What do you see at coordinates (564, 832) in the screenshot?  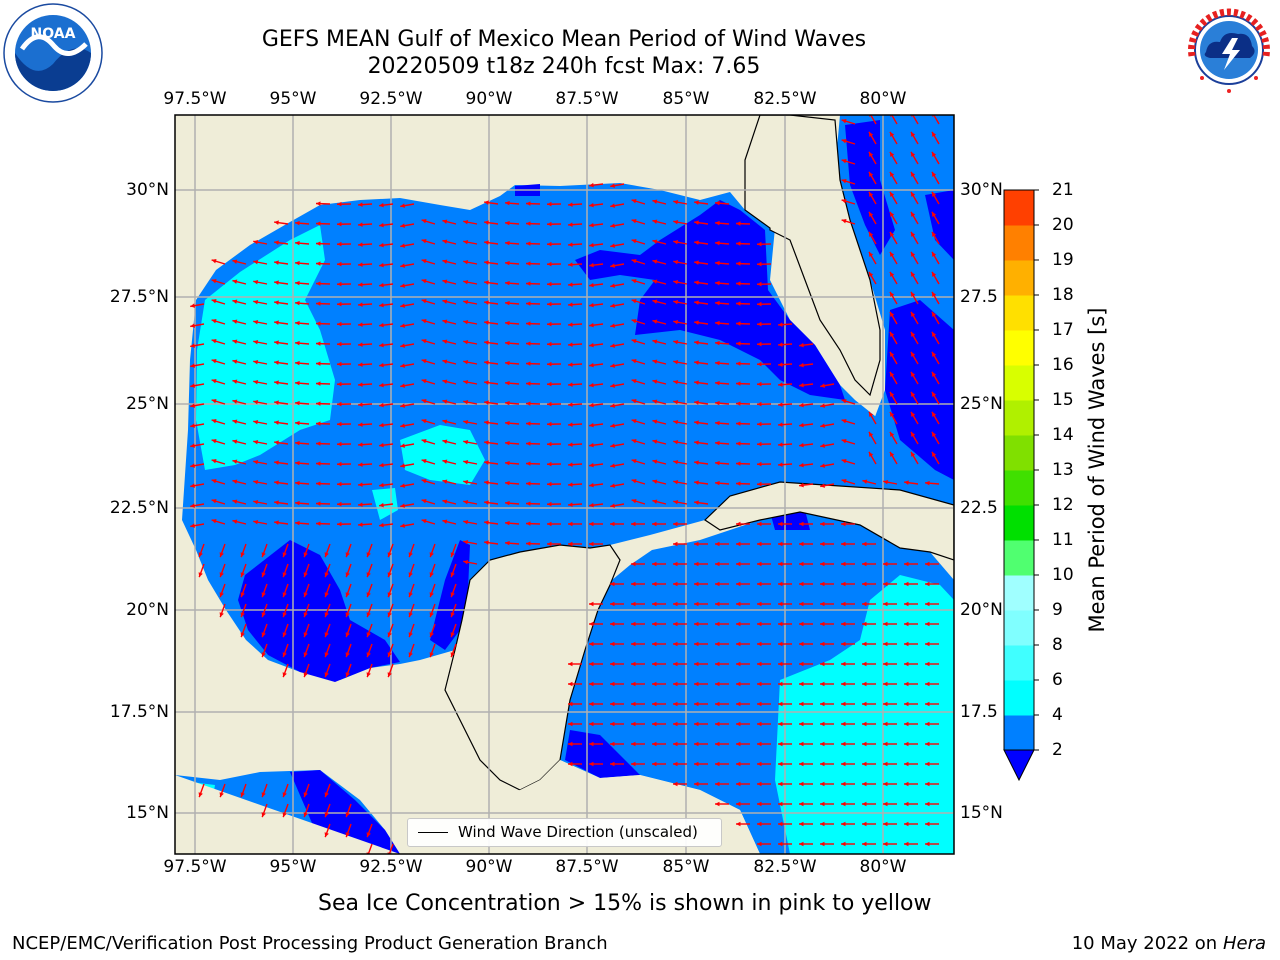 I see `map-legend: Wind Wave Direction (unscaled)` at bounding box center [564, 832].